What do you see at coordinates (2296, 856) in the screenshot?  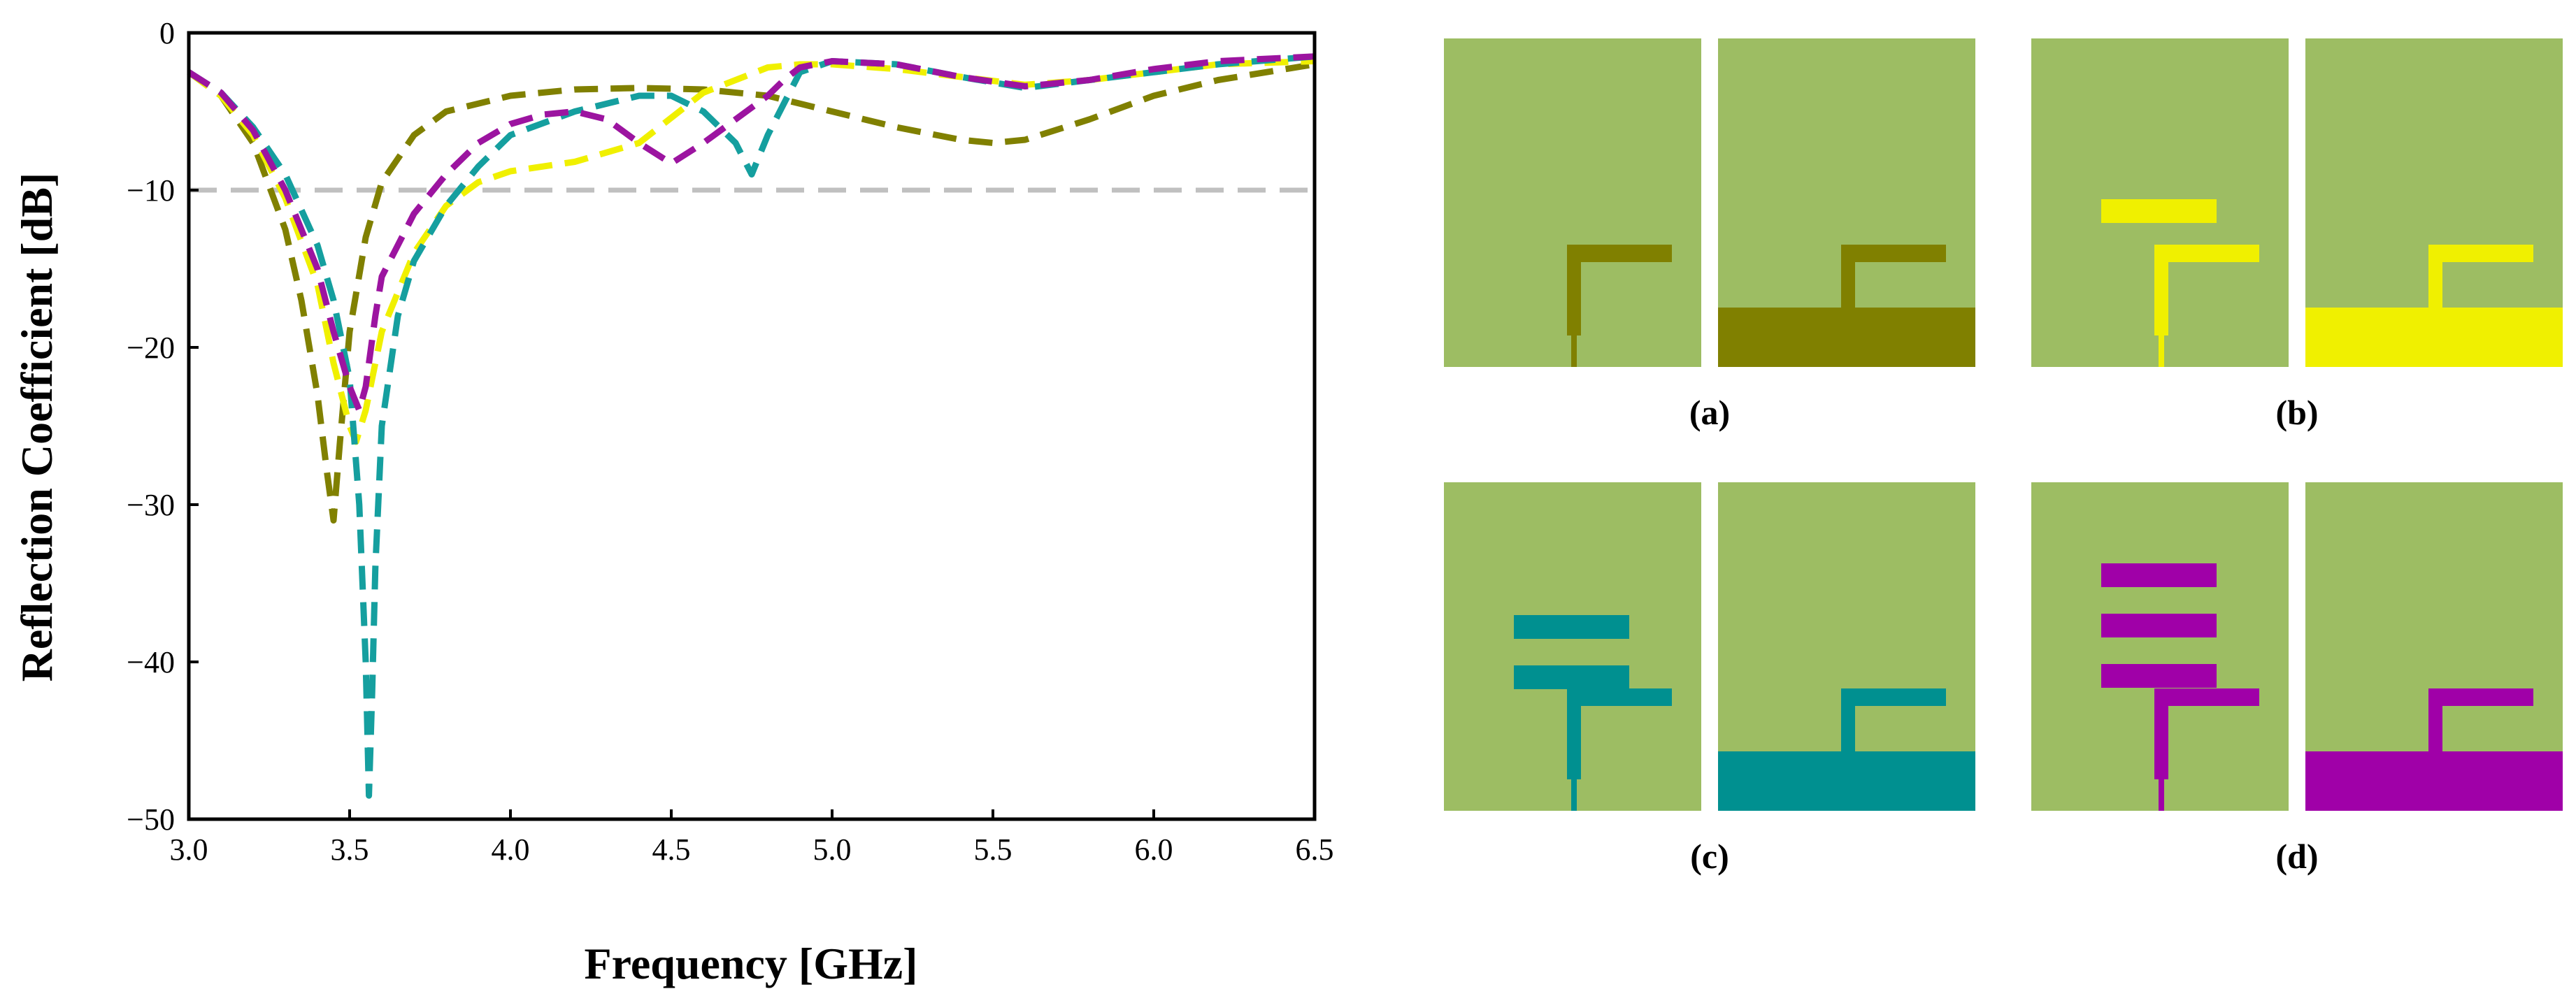 I see `panel-caption: (d)` at bounding box center [2296, 856].